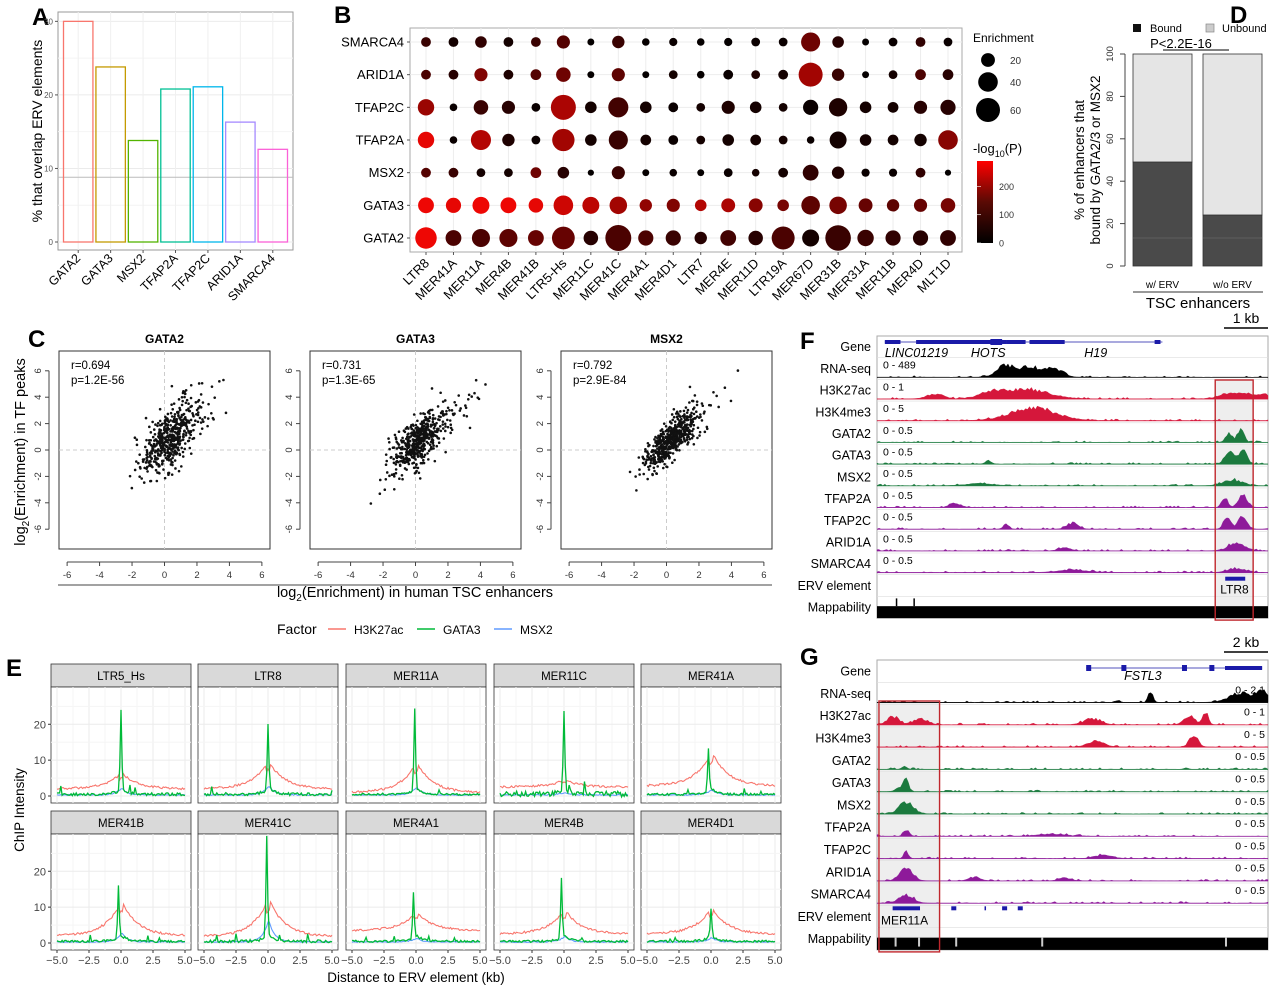  I want to click on dot-tfap2a-mer4d1, so click(673, 140).